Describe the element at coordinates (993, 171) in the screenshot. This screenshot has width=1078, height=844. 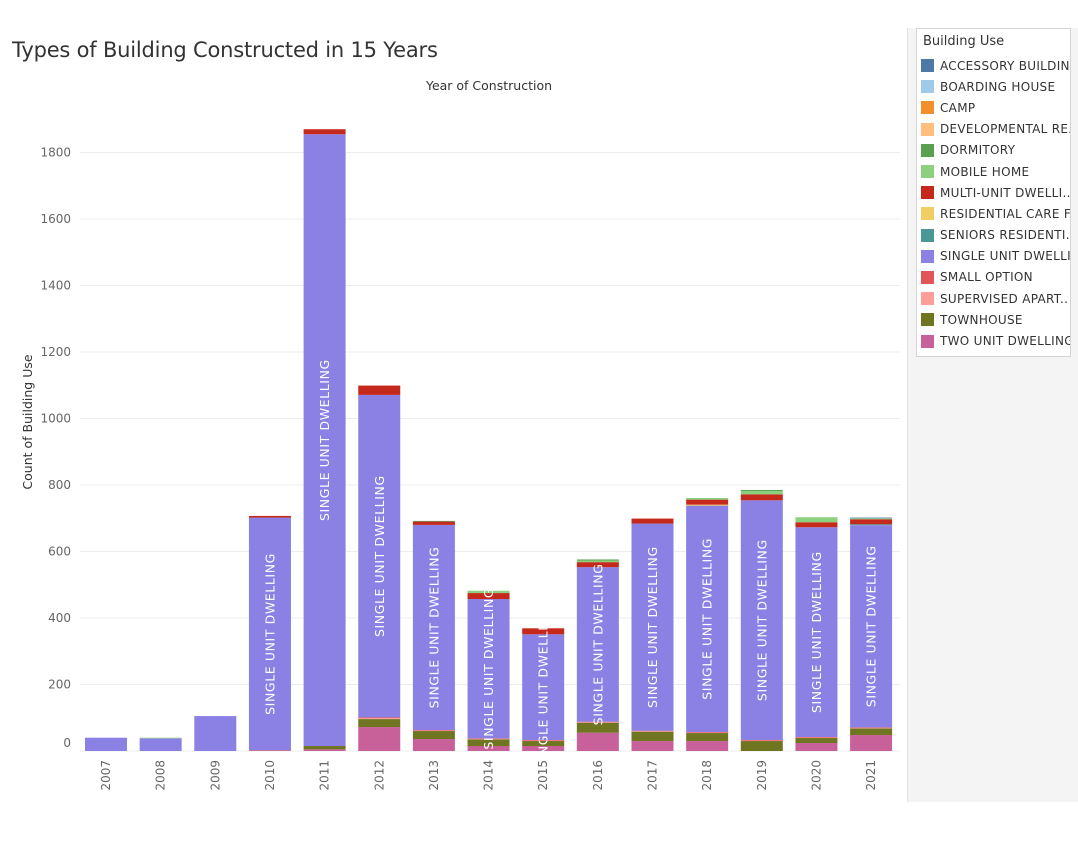
I see `legend-item: MOBILE HOME` at that location.